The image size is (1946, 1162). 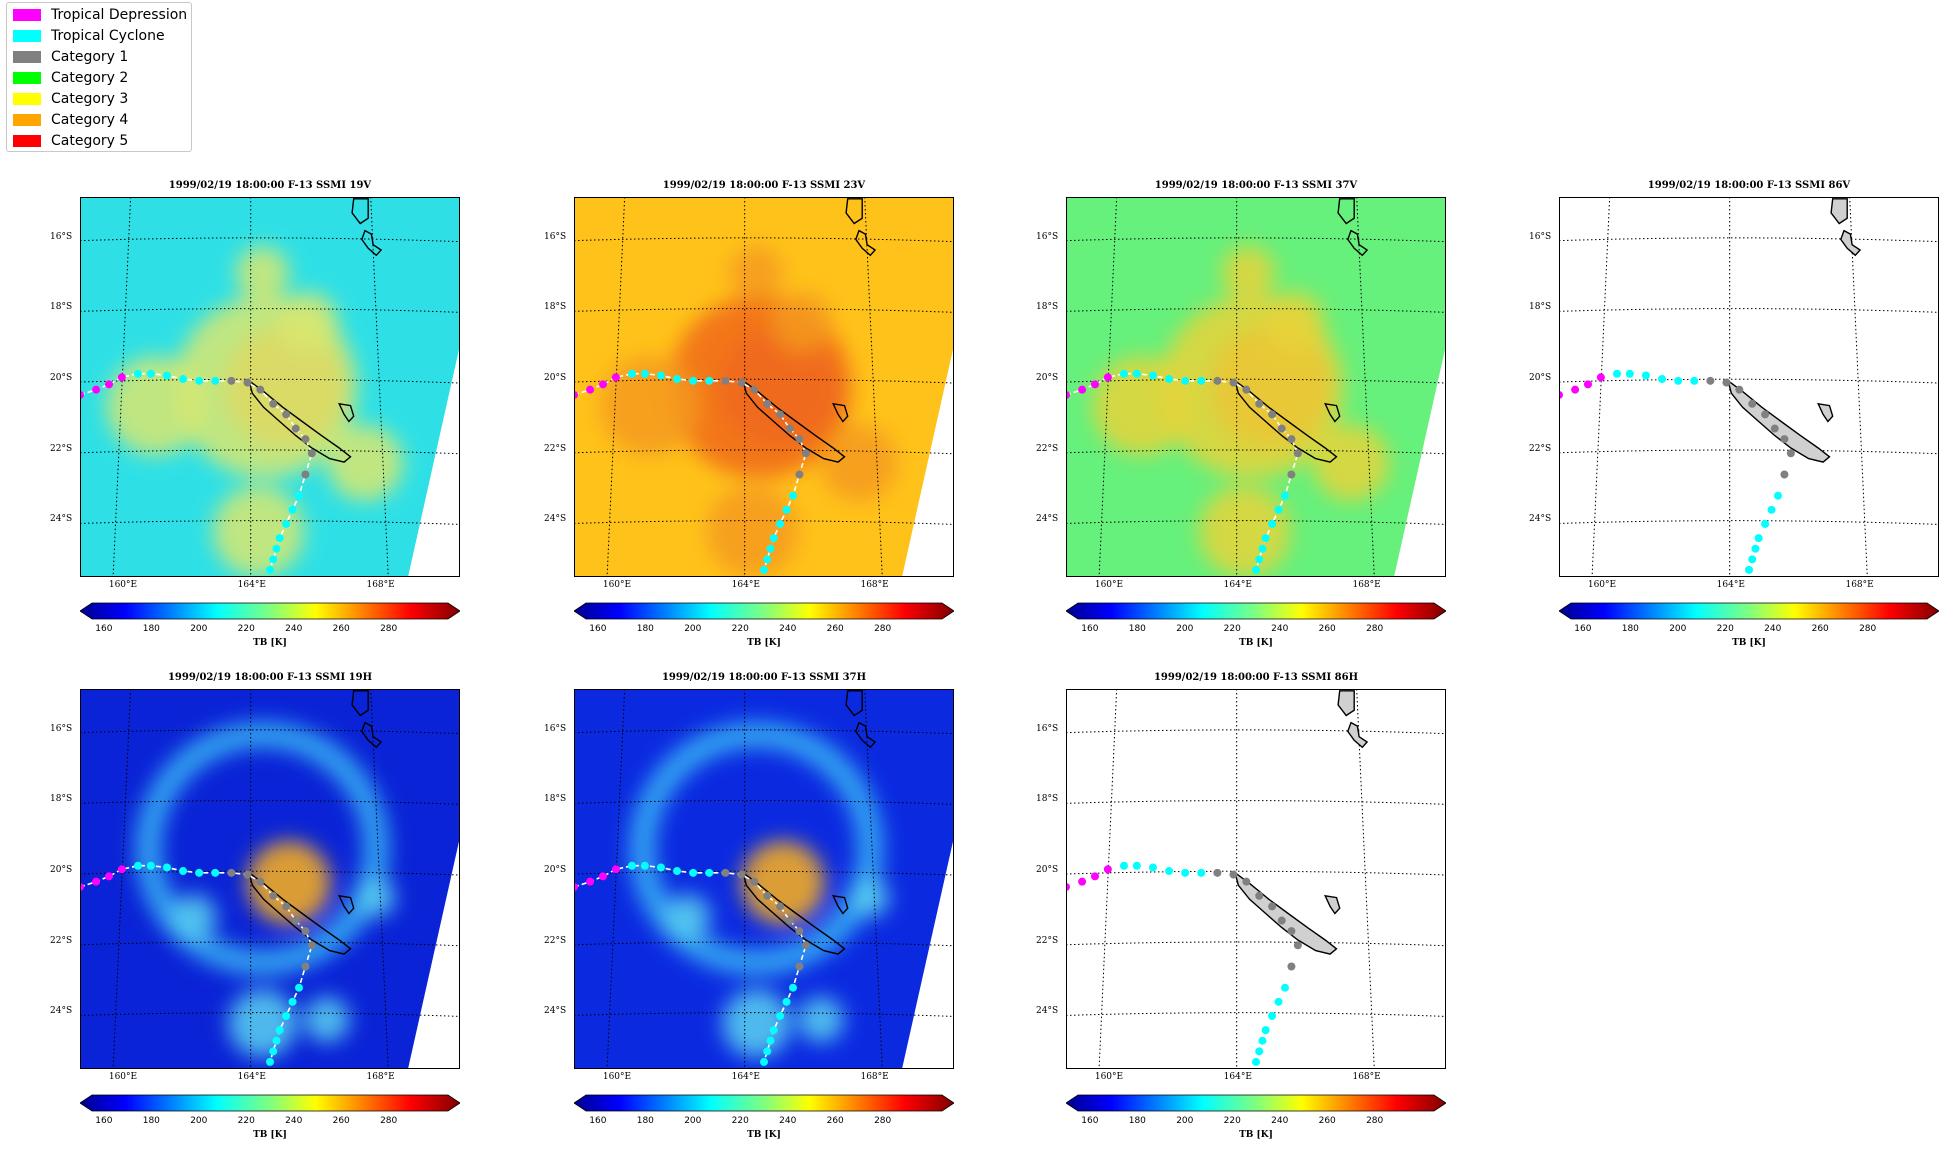 I want to click on colorbar, so click(x=764, y=611).